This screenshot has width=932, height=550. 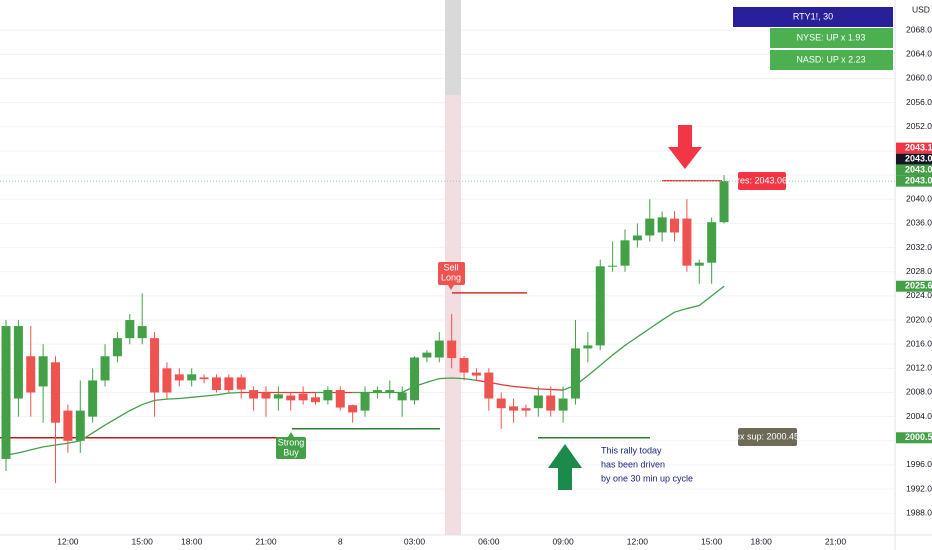 What do you see at coordinates (919, 29) in the screenshot?
I see `y-tick-label: 2068.0` at bounding box center [919, 29].